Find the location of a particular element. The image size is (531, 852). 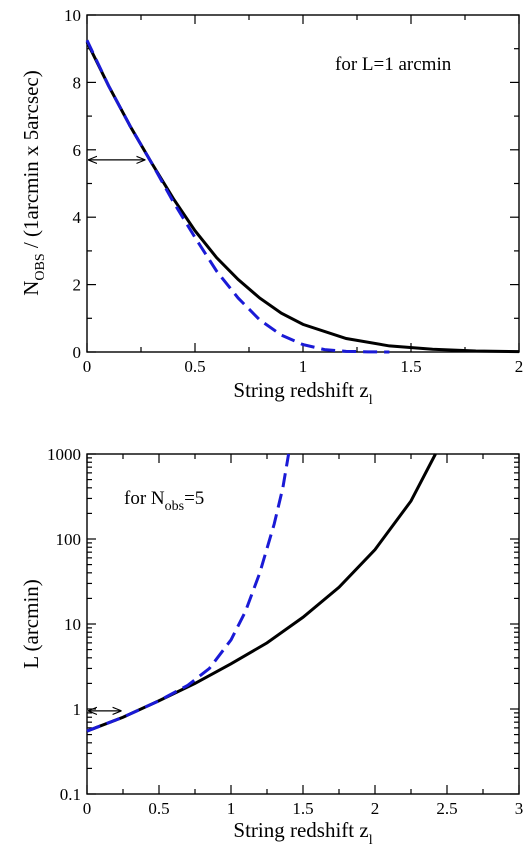

bottom-x-tick-label: 1 is located at coordinates (231, 808).